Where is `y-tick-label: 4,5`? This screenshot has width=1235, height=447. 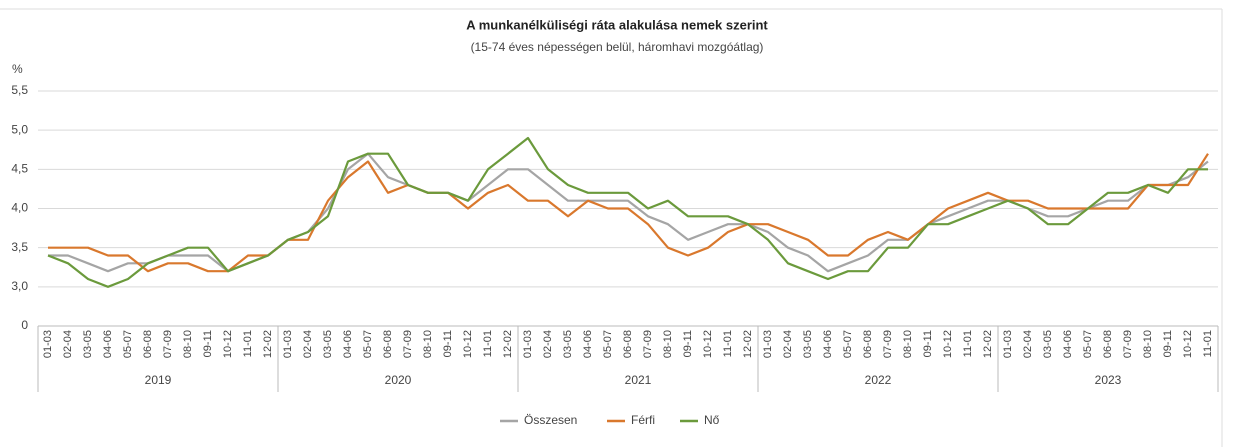
y-tick-label: 4,5 is located at coordinates (19, 169).